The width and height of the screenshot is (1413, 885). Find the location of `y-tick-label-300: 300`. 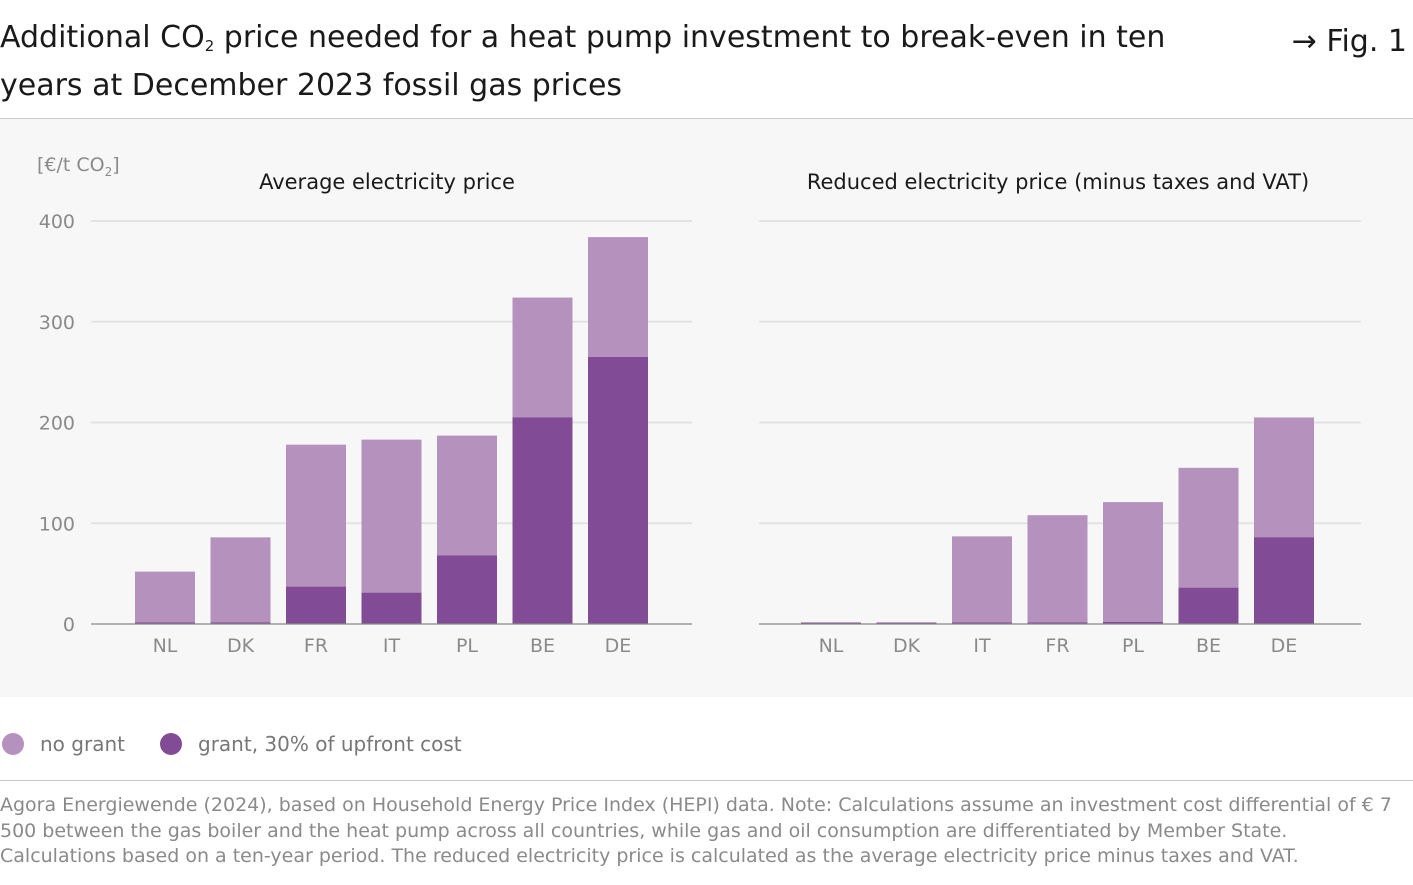

y-tick-label-300: 300 is located at coordinates (57, 323).